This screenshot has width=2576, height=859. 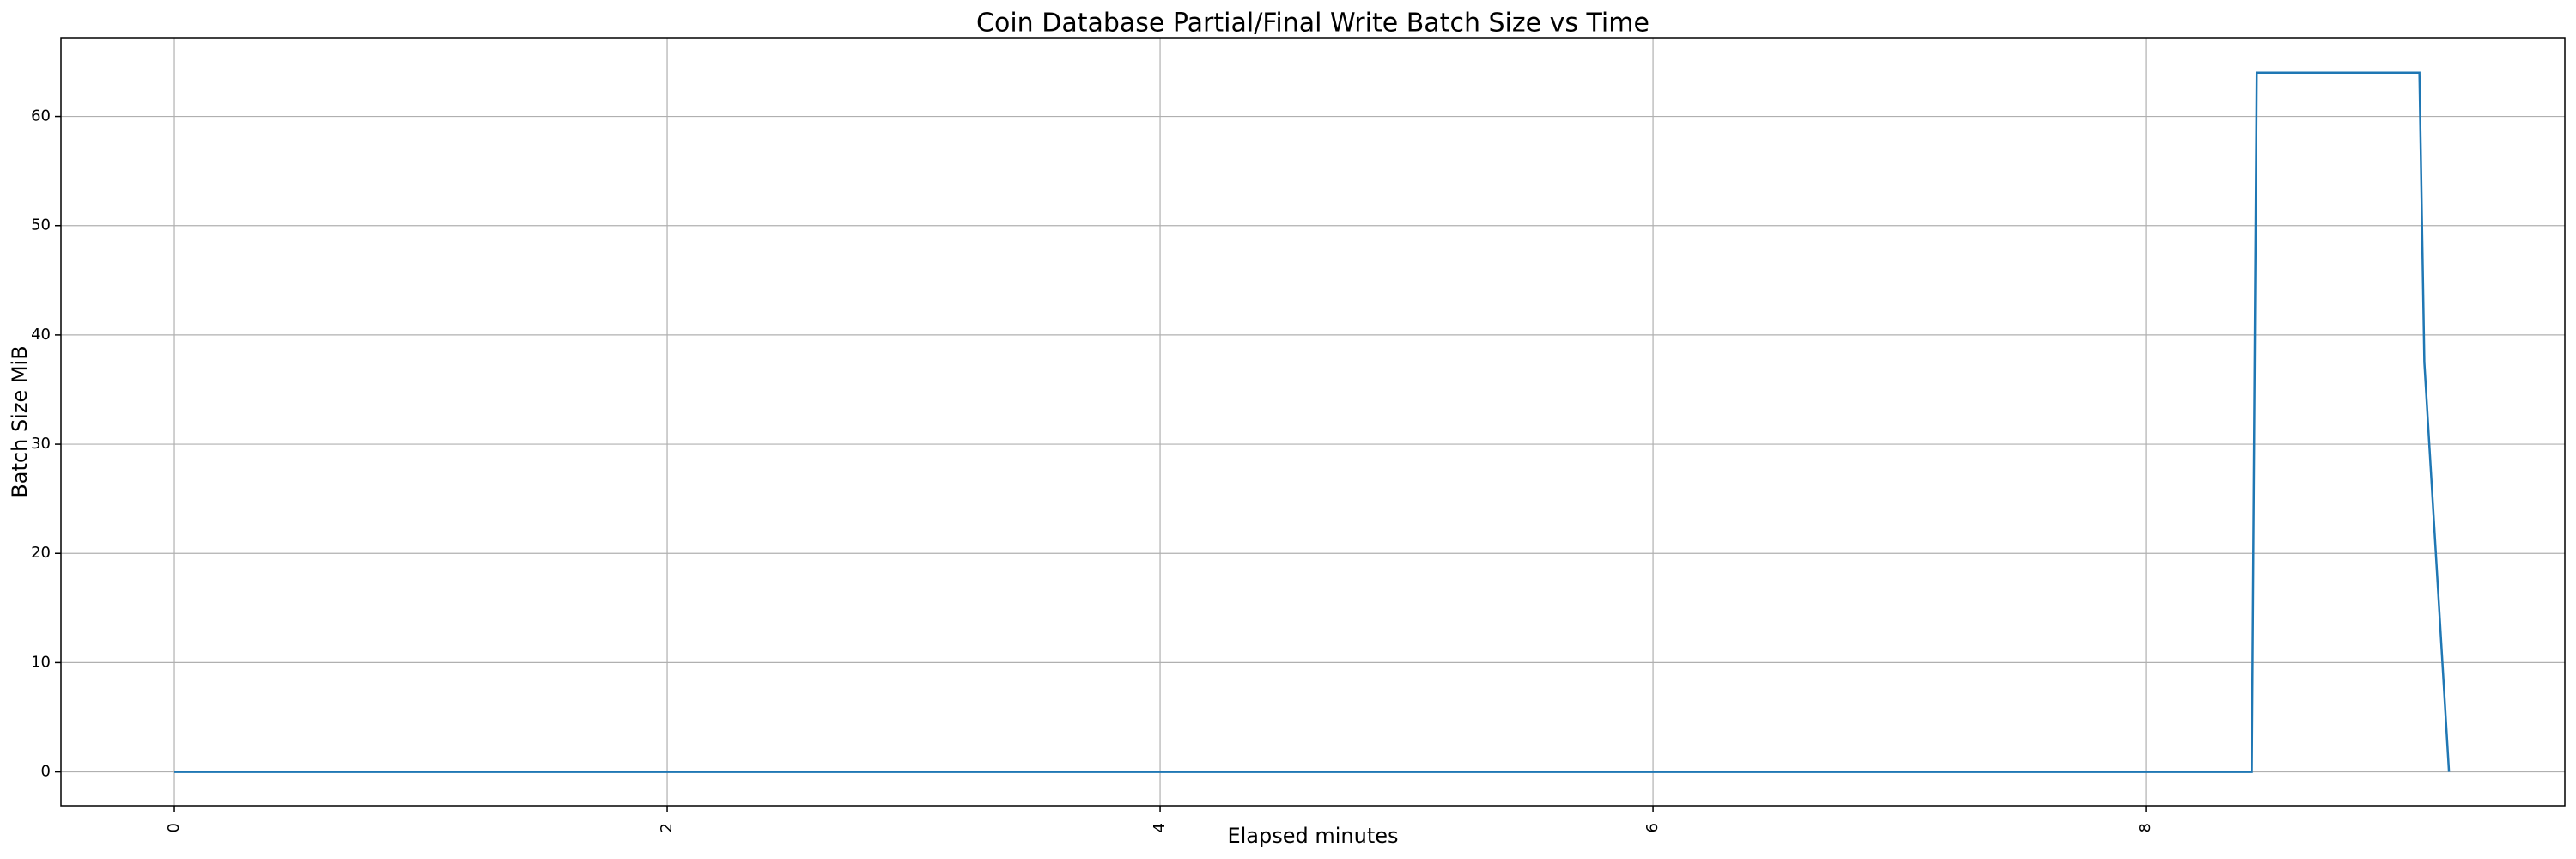 I want to click on x-tick-label: 0, so click(x=174, y=827).